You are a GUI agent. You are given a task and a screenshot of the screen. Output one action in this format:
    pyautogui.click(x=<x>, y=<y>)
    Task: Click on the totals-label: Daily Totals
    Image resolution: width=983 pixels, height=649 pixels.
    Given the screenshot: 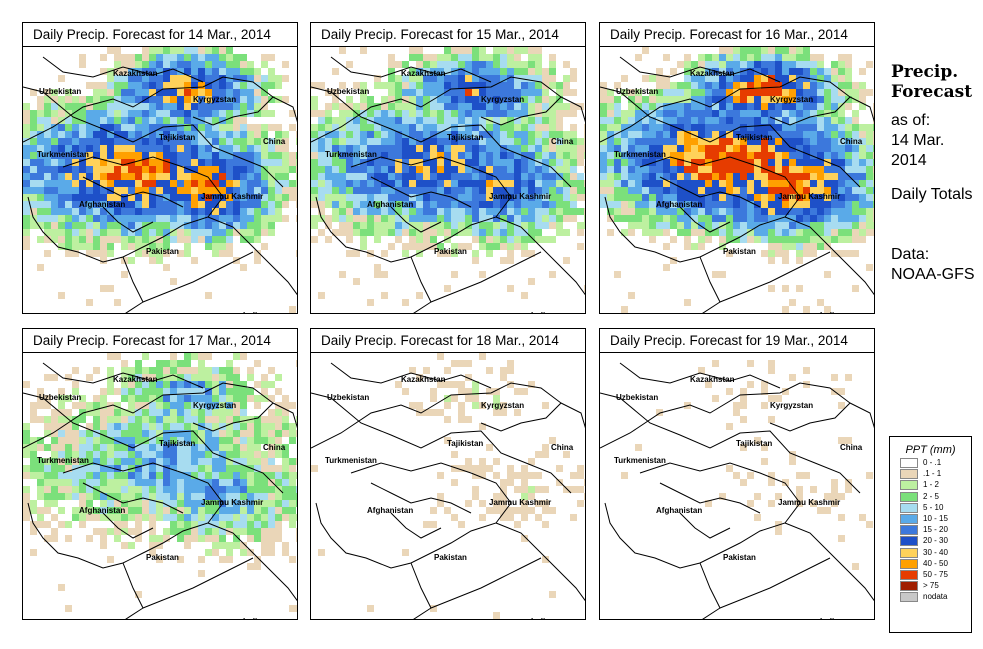 What is the action you would take?
    pyautogui.click(x=932, y=194)
    